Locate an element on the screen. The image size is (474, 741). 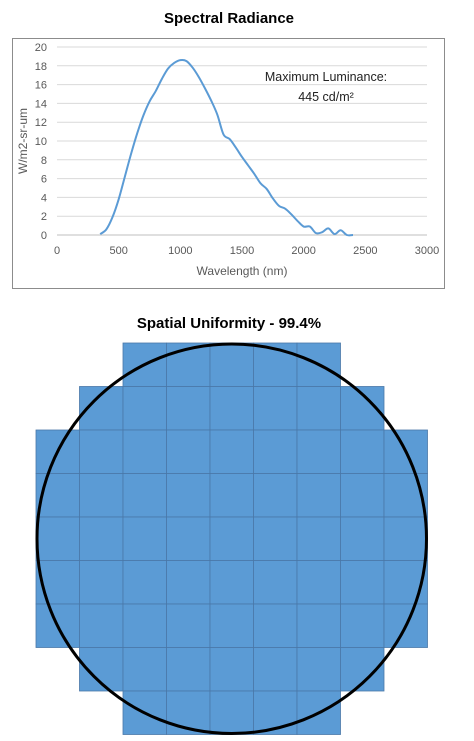
x-tick-label: 1500 is located at coordinates (242, 251).